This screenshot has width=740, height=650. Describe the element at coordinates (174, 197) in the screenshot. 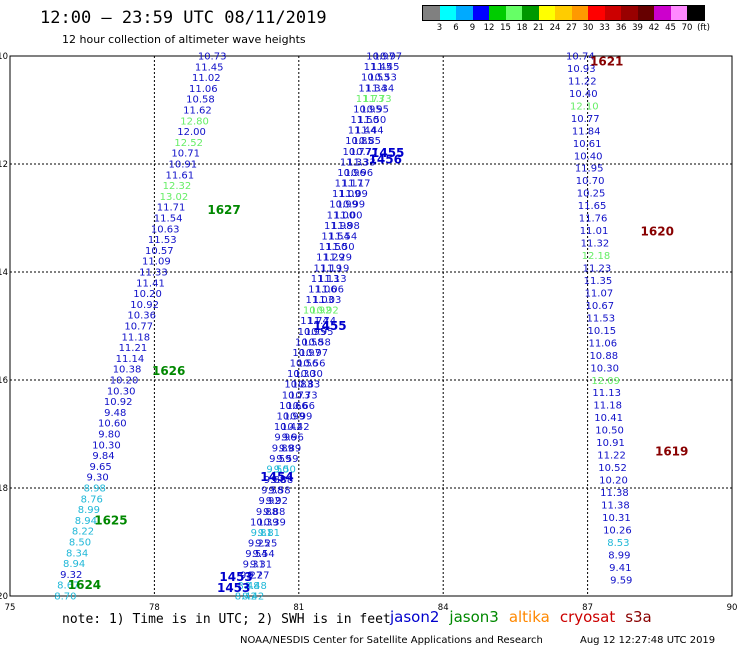

I see `wave-height-value: 13.02` at that location.